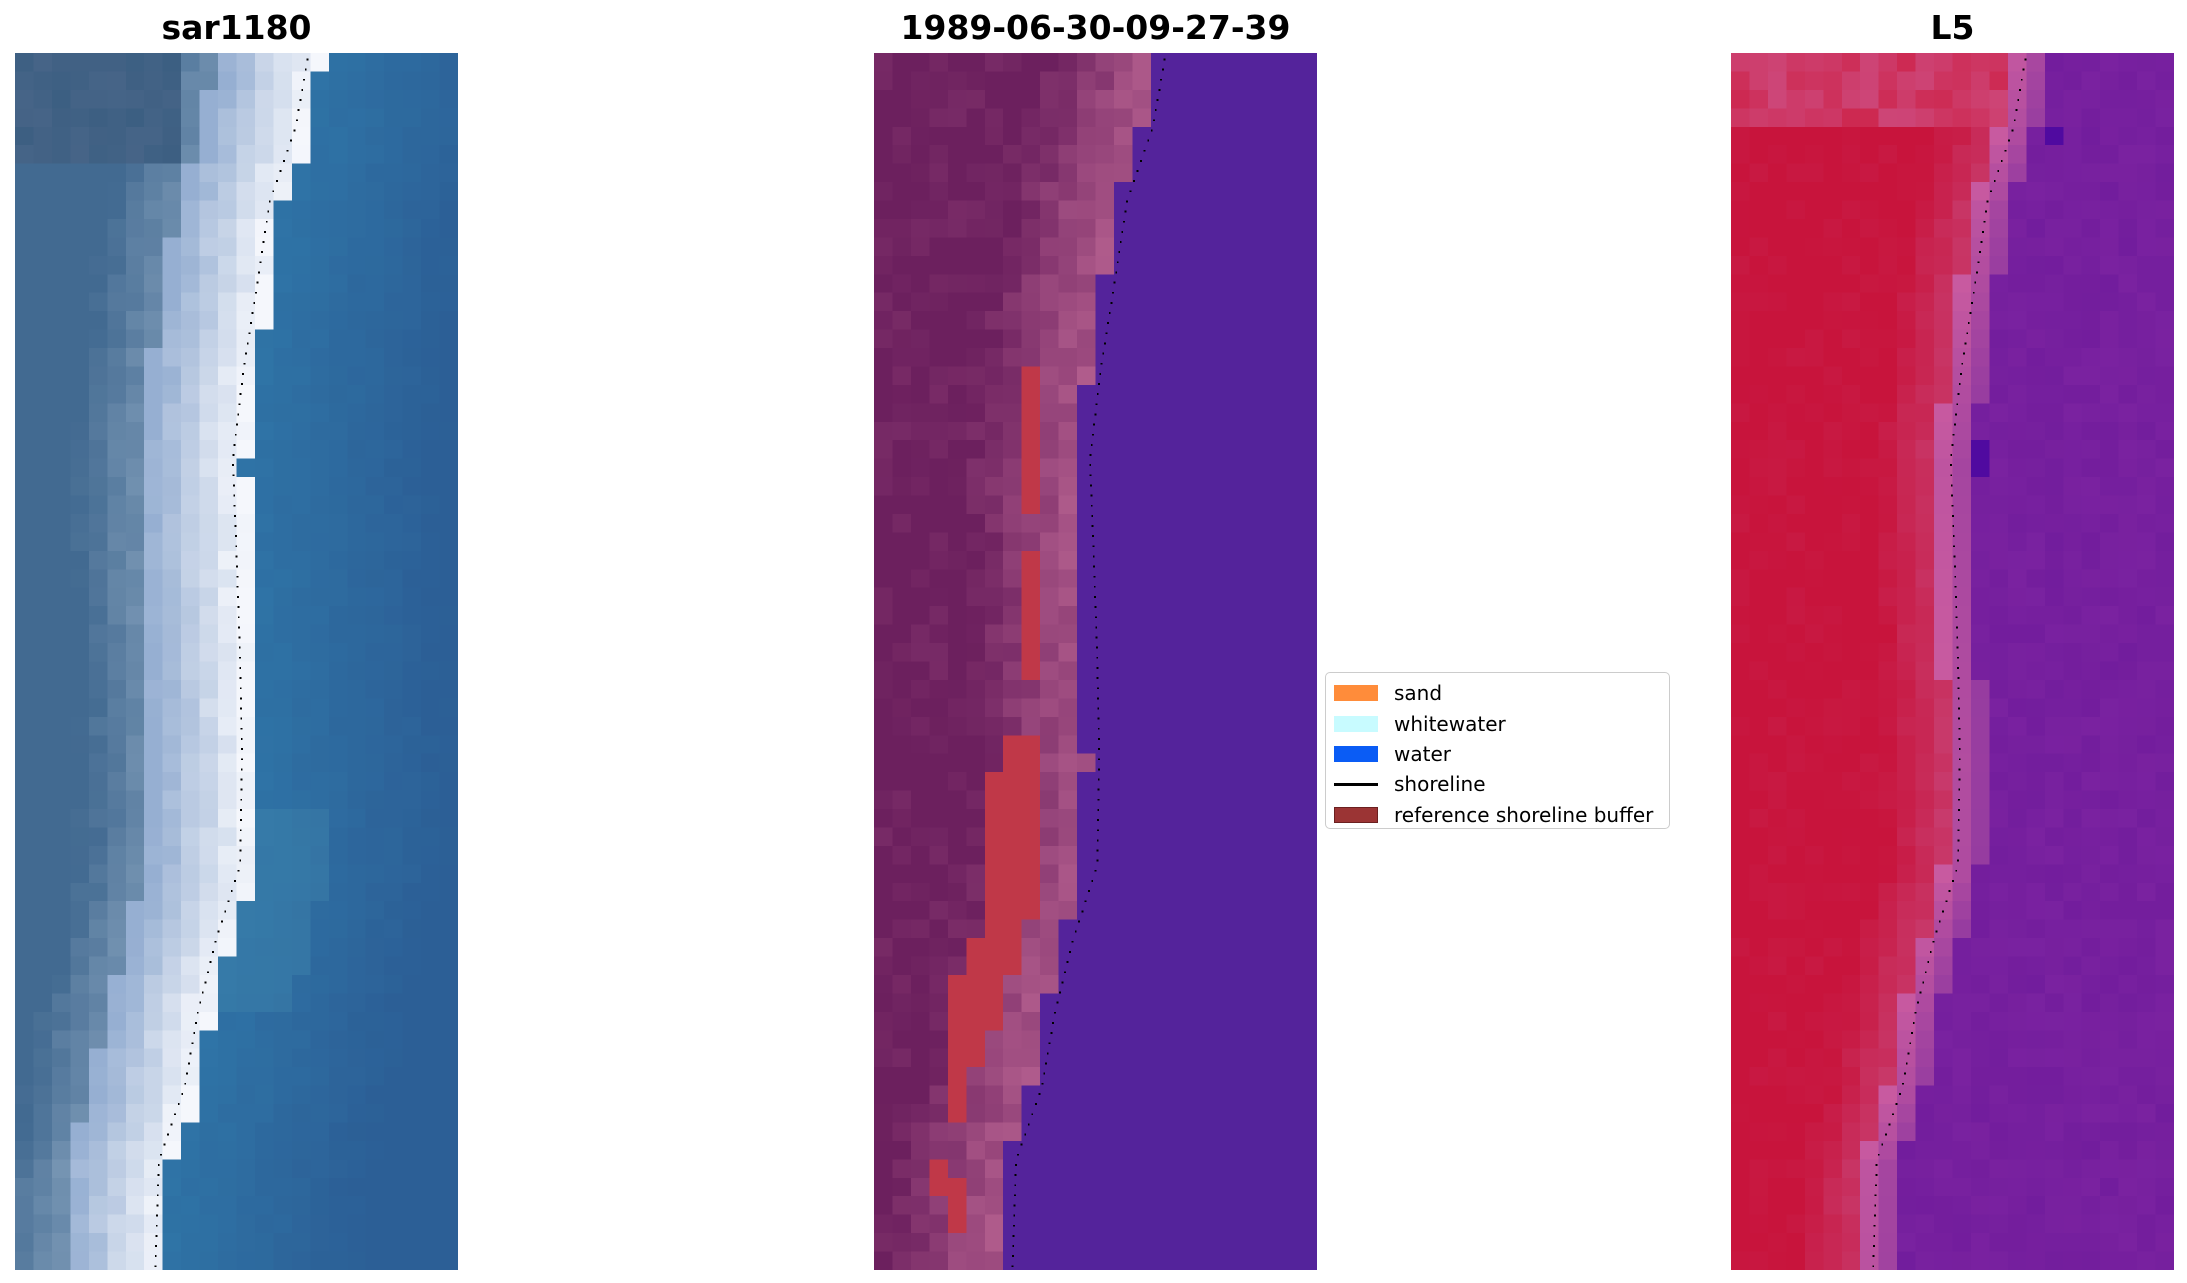 Image resolution: width=2187 pixels, height=1283 pixels. I want to click on panel-title-1: sar1180, so click(236, 27).